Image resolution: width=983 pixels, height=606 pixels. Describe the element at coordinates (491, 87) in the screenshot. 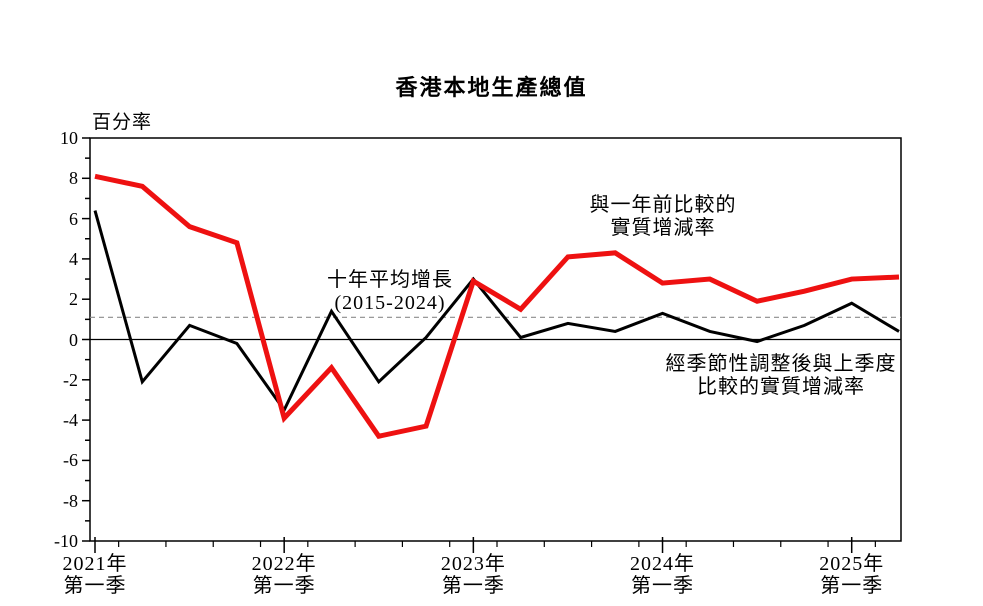

I see `chart-title: 香港本地生產總值` at that location.